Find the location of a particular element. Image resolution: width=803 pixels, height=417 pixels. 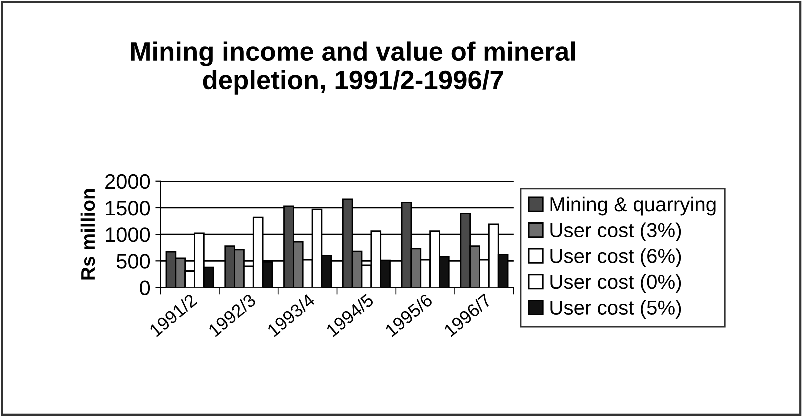

y-tick-label: 1000 is located at coordinates (128, 235).